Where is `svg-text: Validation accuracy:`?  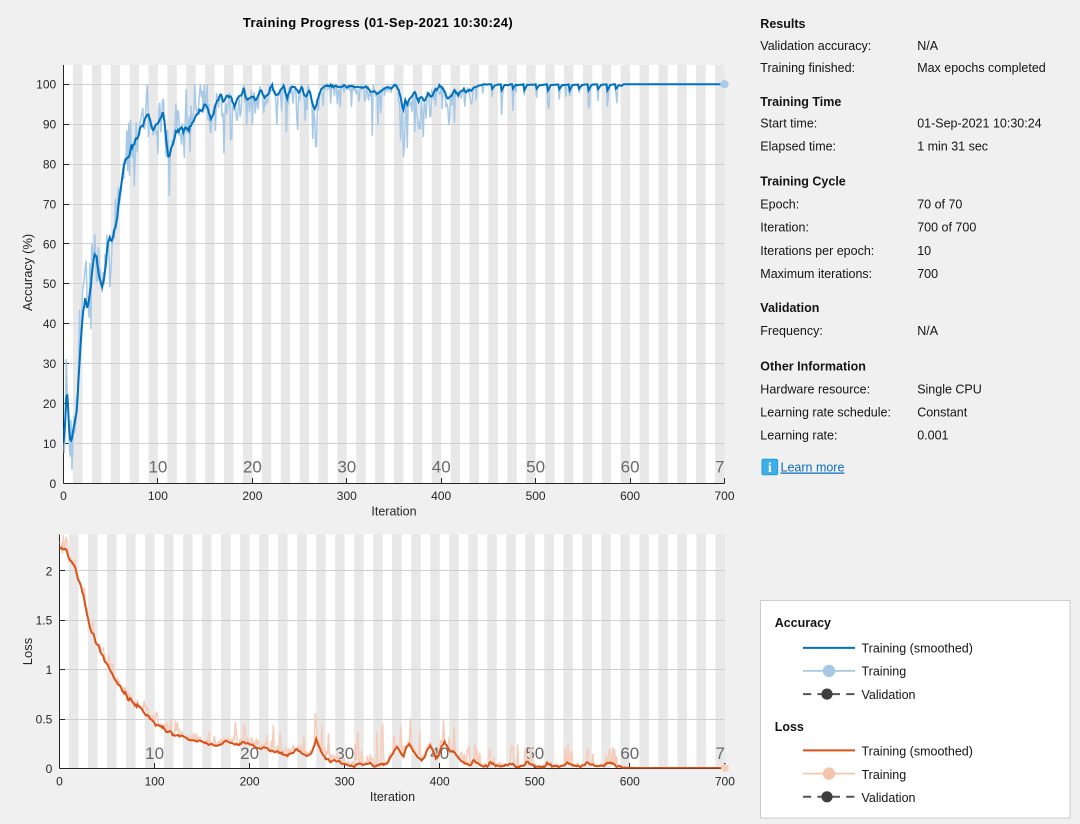 svg-text: Validation accuracy: is located at coordinates (815, 46).